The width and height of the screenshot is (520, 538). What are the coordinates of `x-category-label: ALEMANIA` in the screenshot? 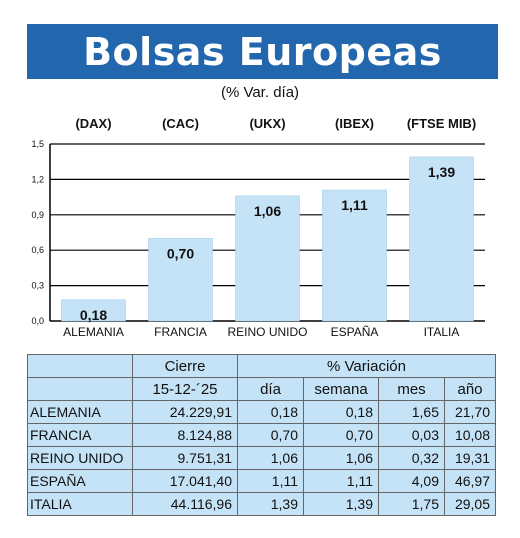 It's located at (93, 332).